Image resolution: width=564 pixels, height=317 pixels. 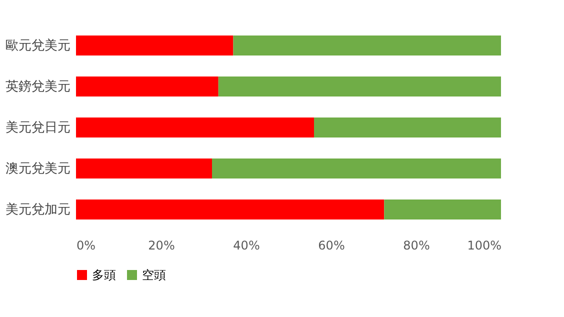 I want to click on y-tick-label: 歐元兌美元, so click(x=38, y=46).